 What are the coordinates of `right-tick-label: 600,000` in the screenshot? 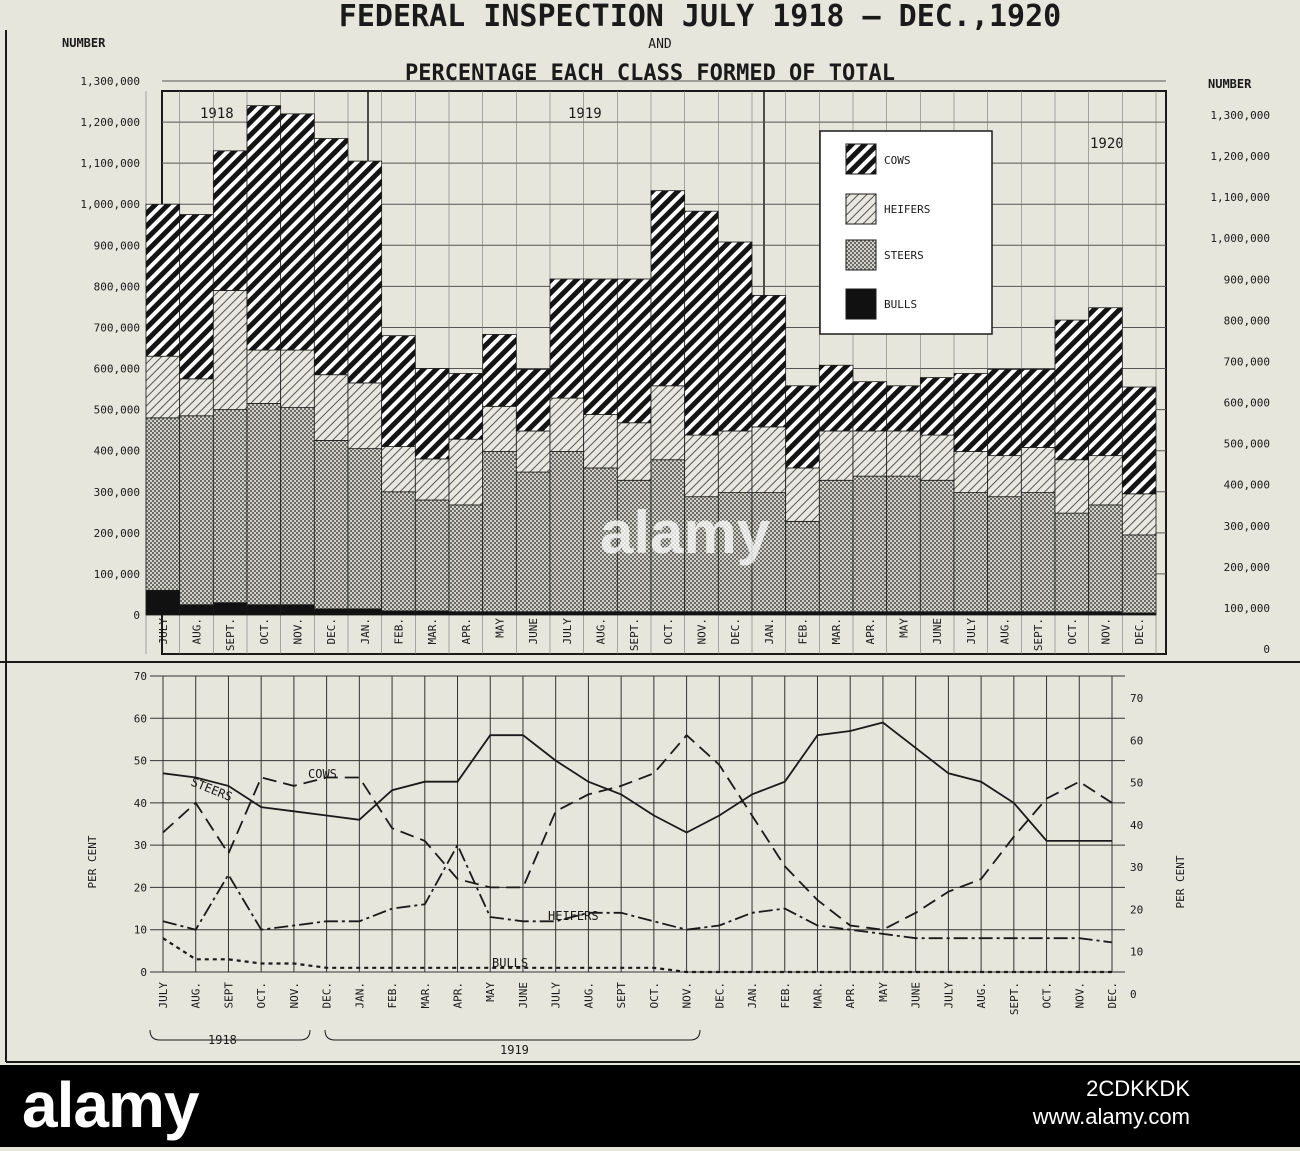 It's located at (1247, 403).